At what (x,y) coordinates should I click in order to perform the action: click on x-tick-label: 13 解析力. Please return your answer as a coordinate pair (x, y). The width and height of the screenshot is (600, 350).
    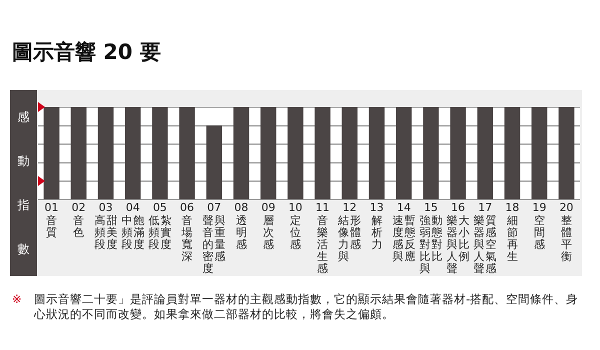
    Looking at the image, I should click on (377, 226).